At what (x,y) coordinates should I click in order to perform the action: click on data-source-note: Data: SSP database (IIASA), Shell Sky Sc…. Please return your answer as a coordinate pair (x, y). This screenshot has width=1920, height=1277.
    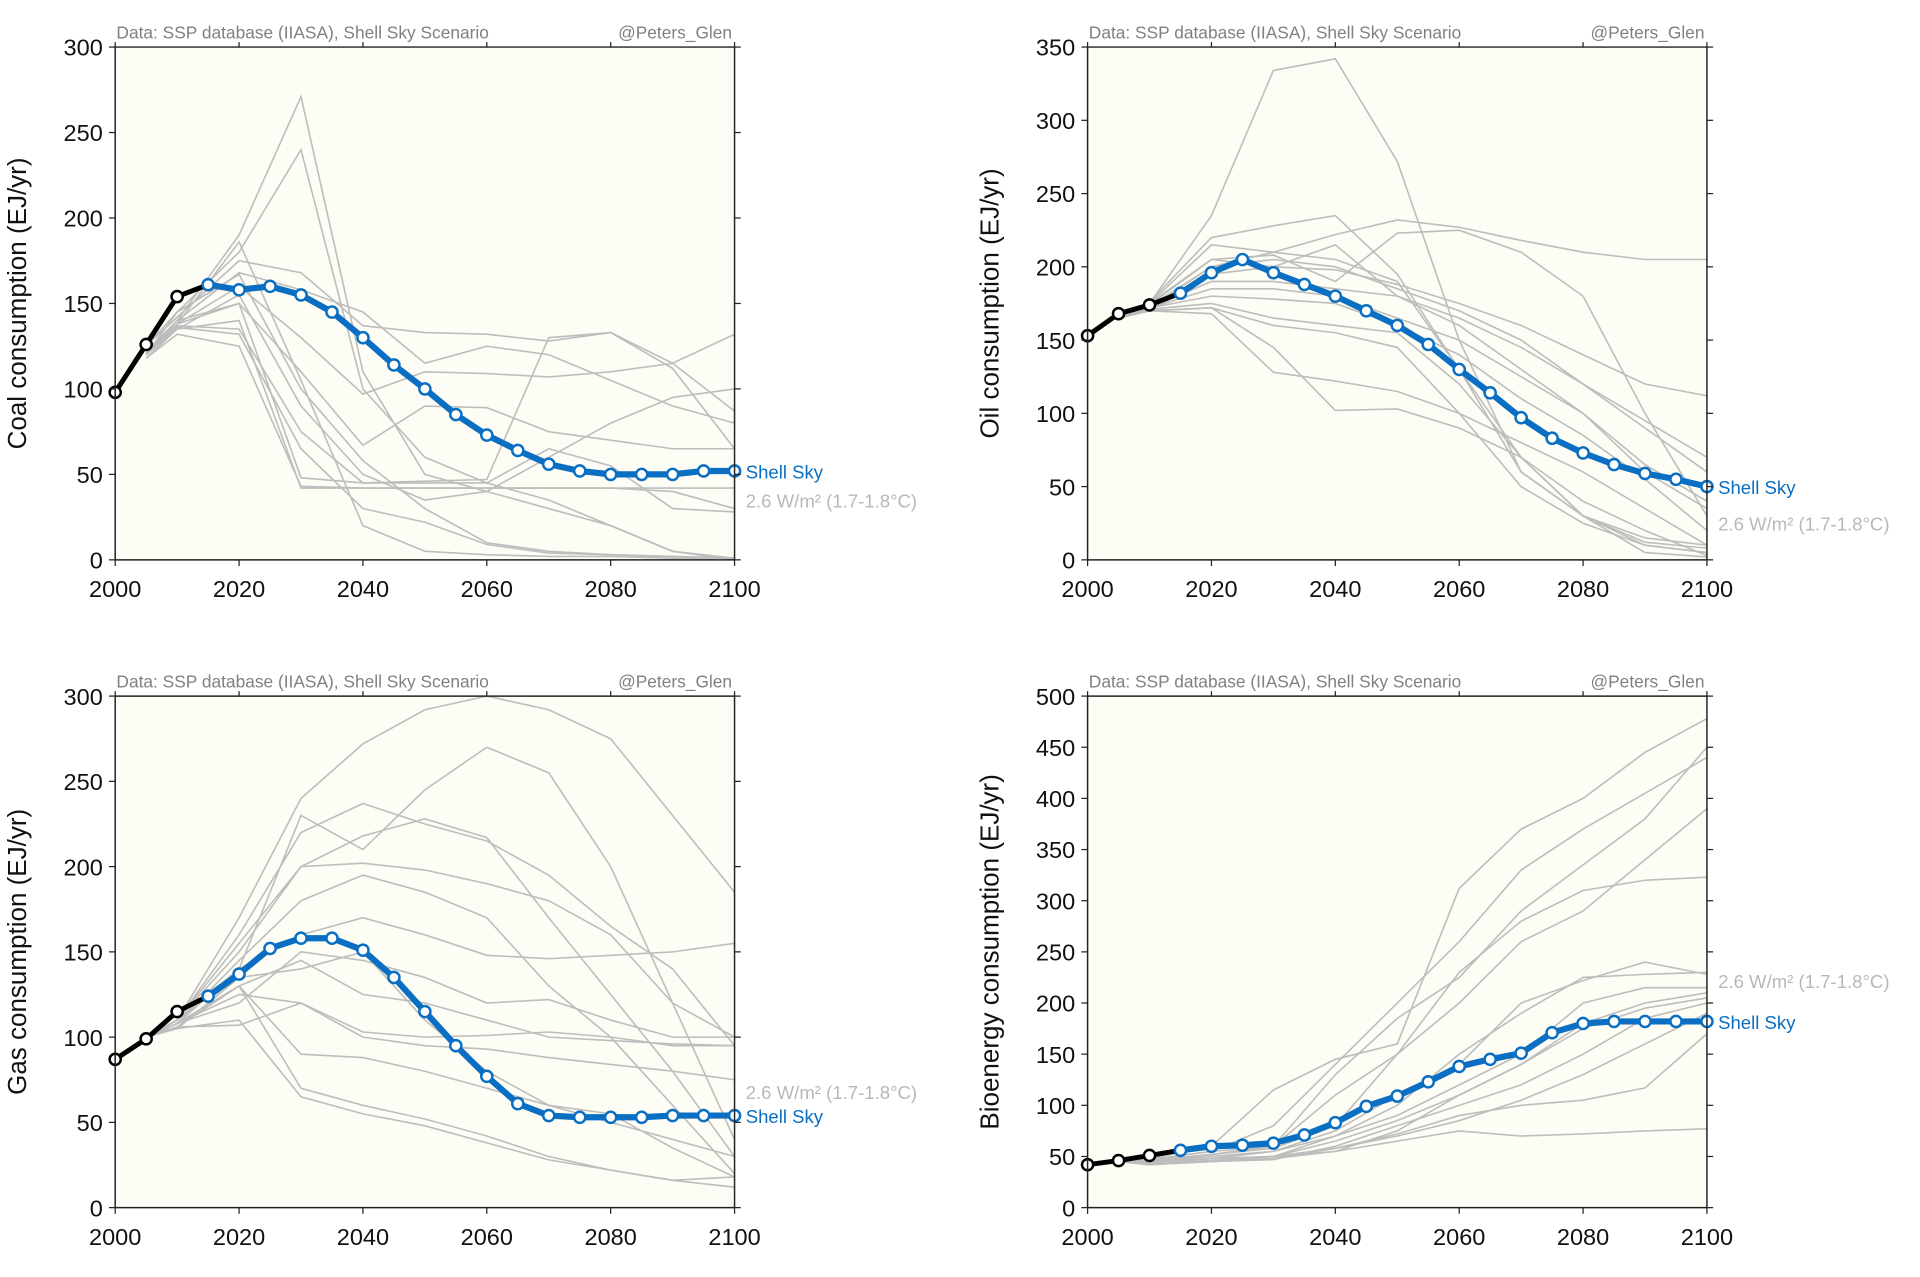
    Looking at the image, I should click on (1275, 681).